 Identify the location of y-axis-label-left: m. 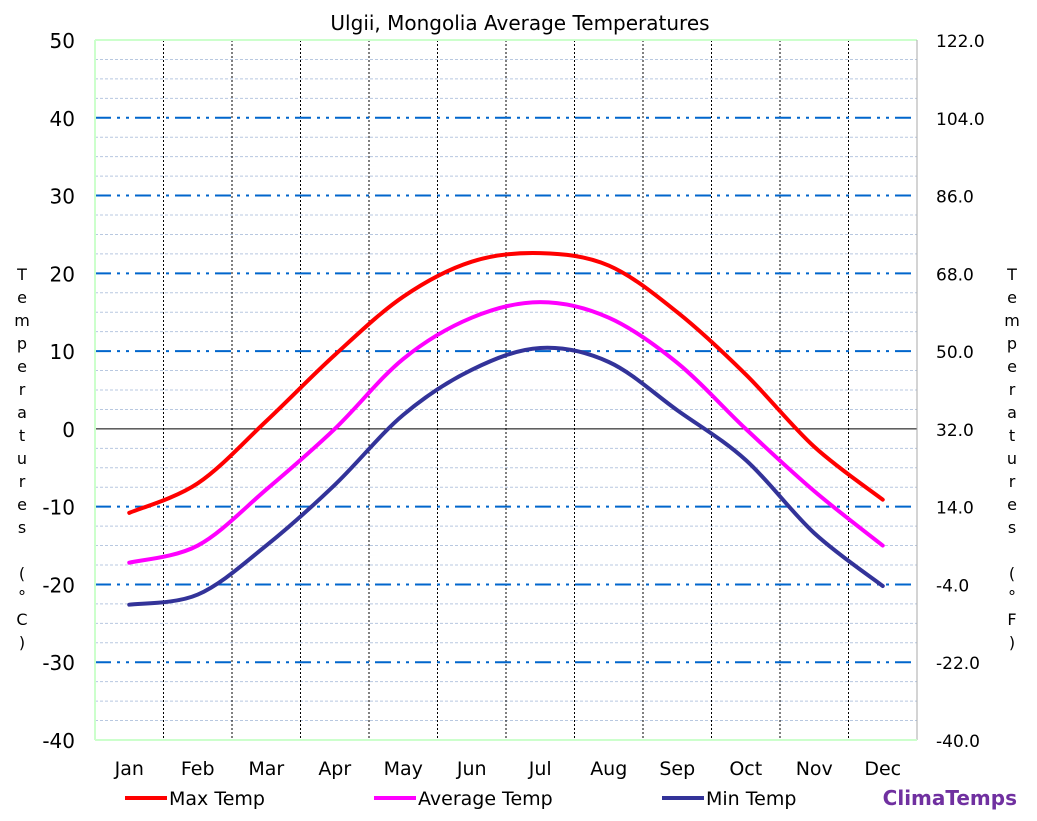
(22, 320).